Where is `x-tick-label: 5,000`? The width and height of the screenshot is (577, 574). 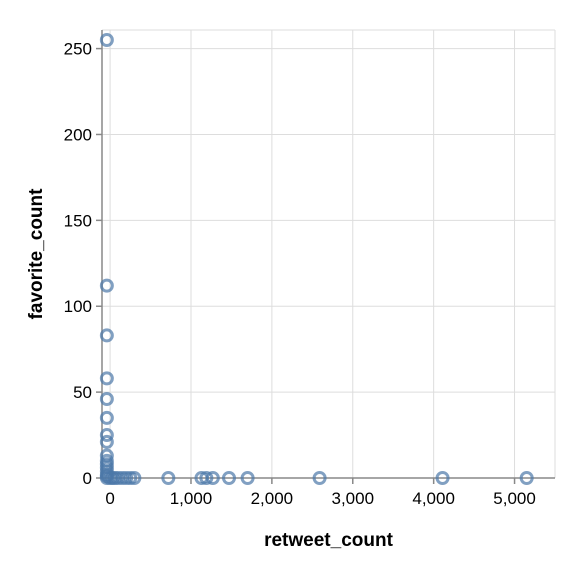
x-tick-label: 5,000 is located at coordinates (514, 498).